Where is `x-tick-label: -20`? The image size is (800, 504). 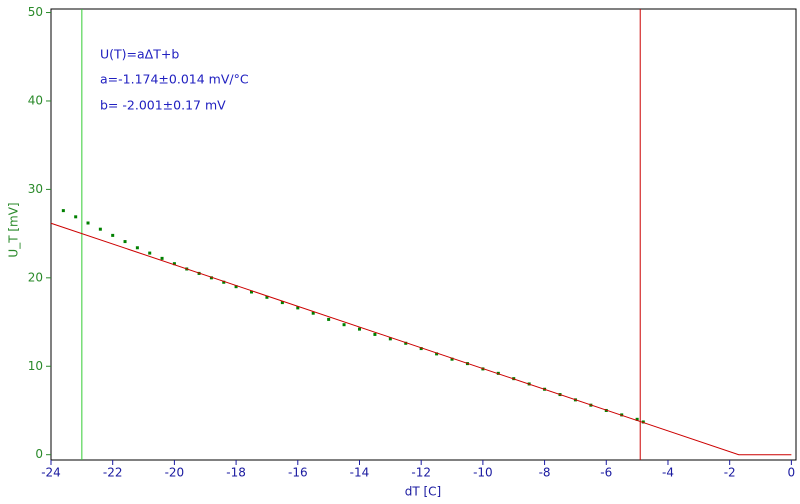 x-tick-label: -20 is located at coordinates (175, 473).